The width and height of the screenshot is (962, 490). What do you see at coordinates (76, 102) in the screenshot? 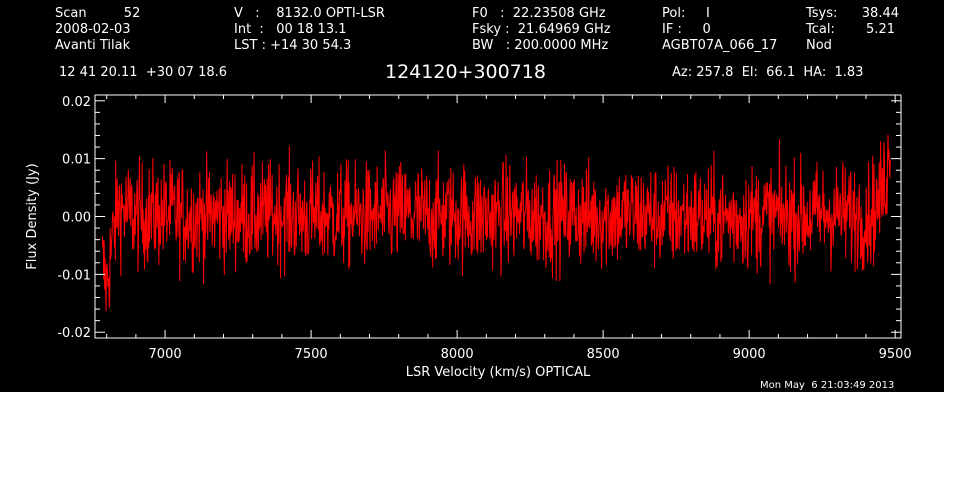
I see `y-tick-label: 0.02` at bounding box center [76, 102].